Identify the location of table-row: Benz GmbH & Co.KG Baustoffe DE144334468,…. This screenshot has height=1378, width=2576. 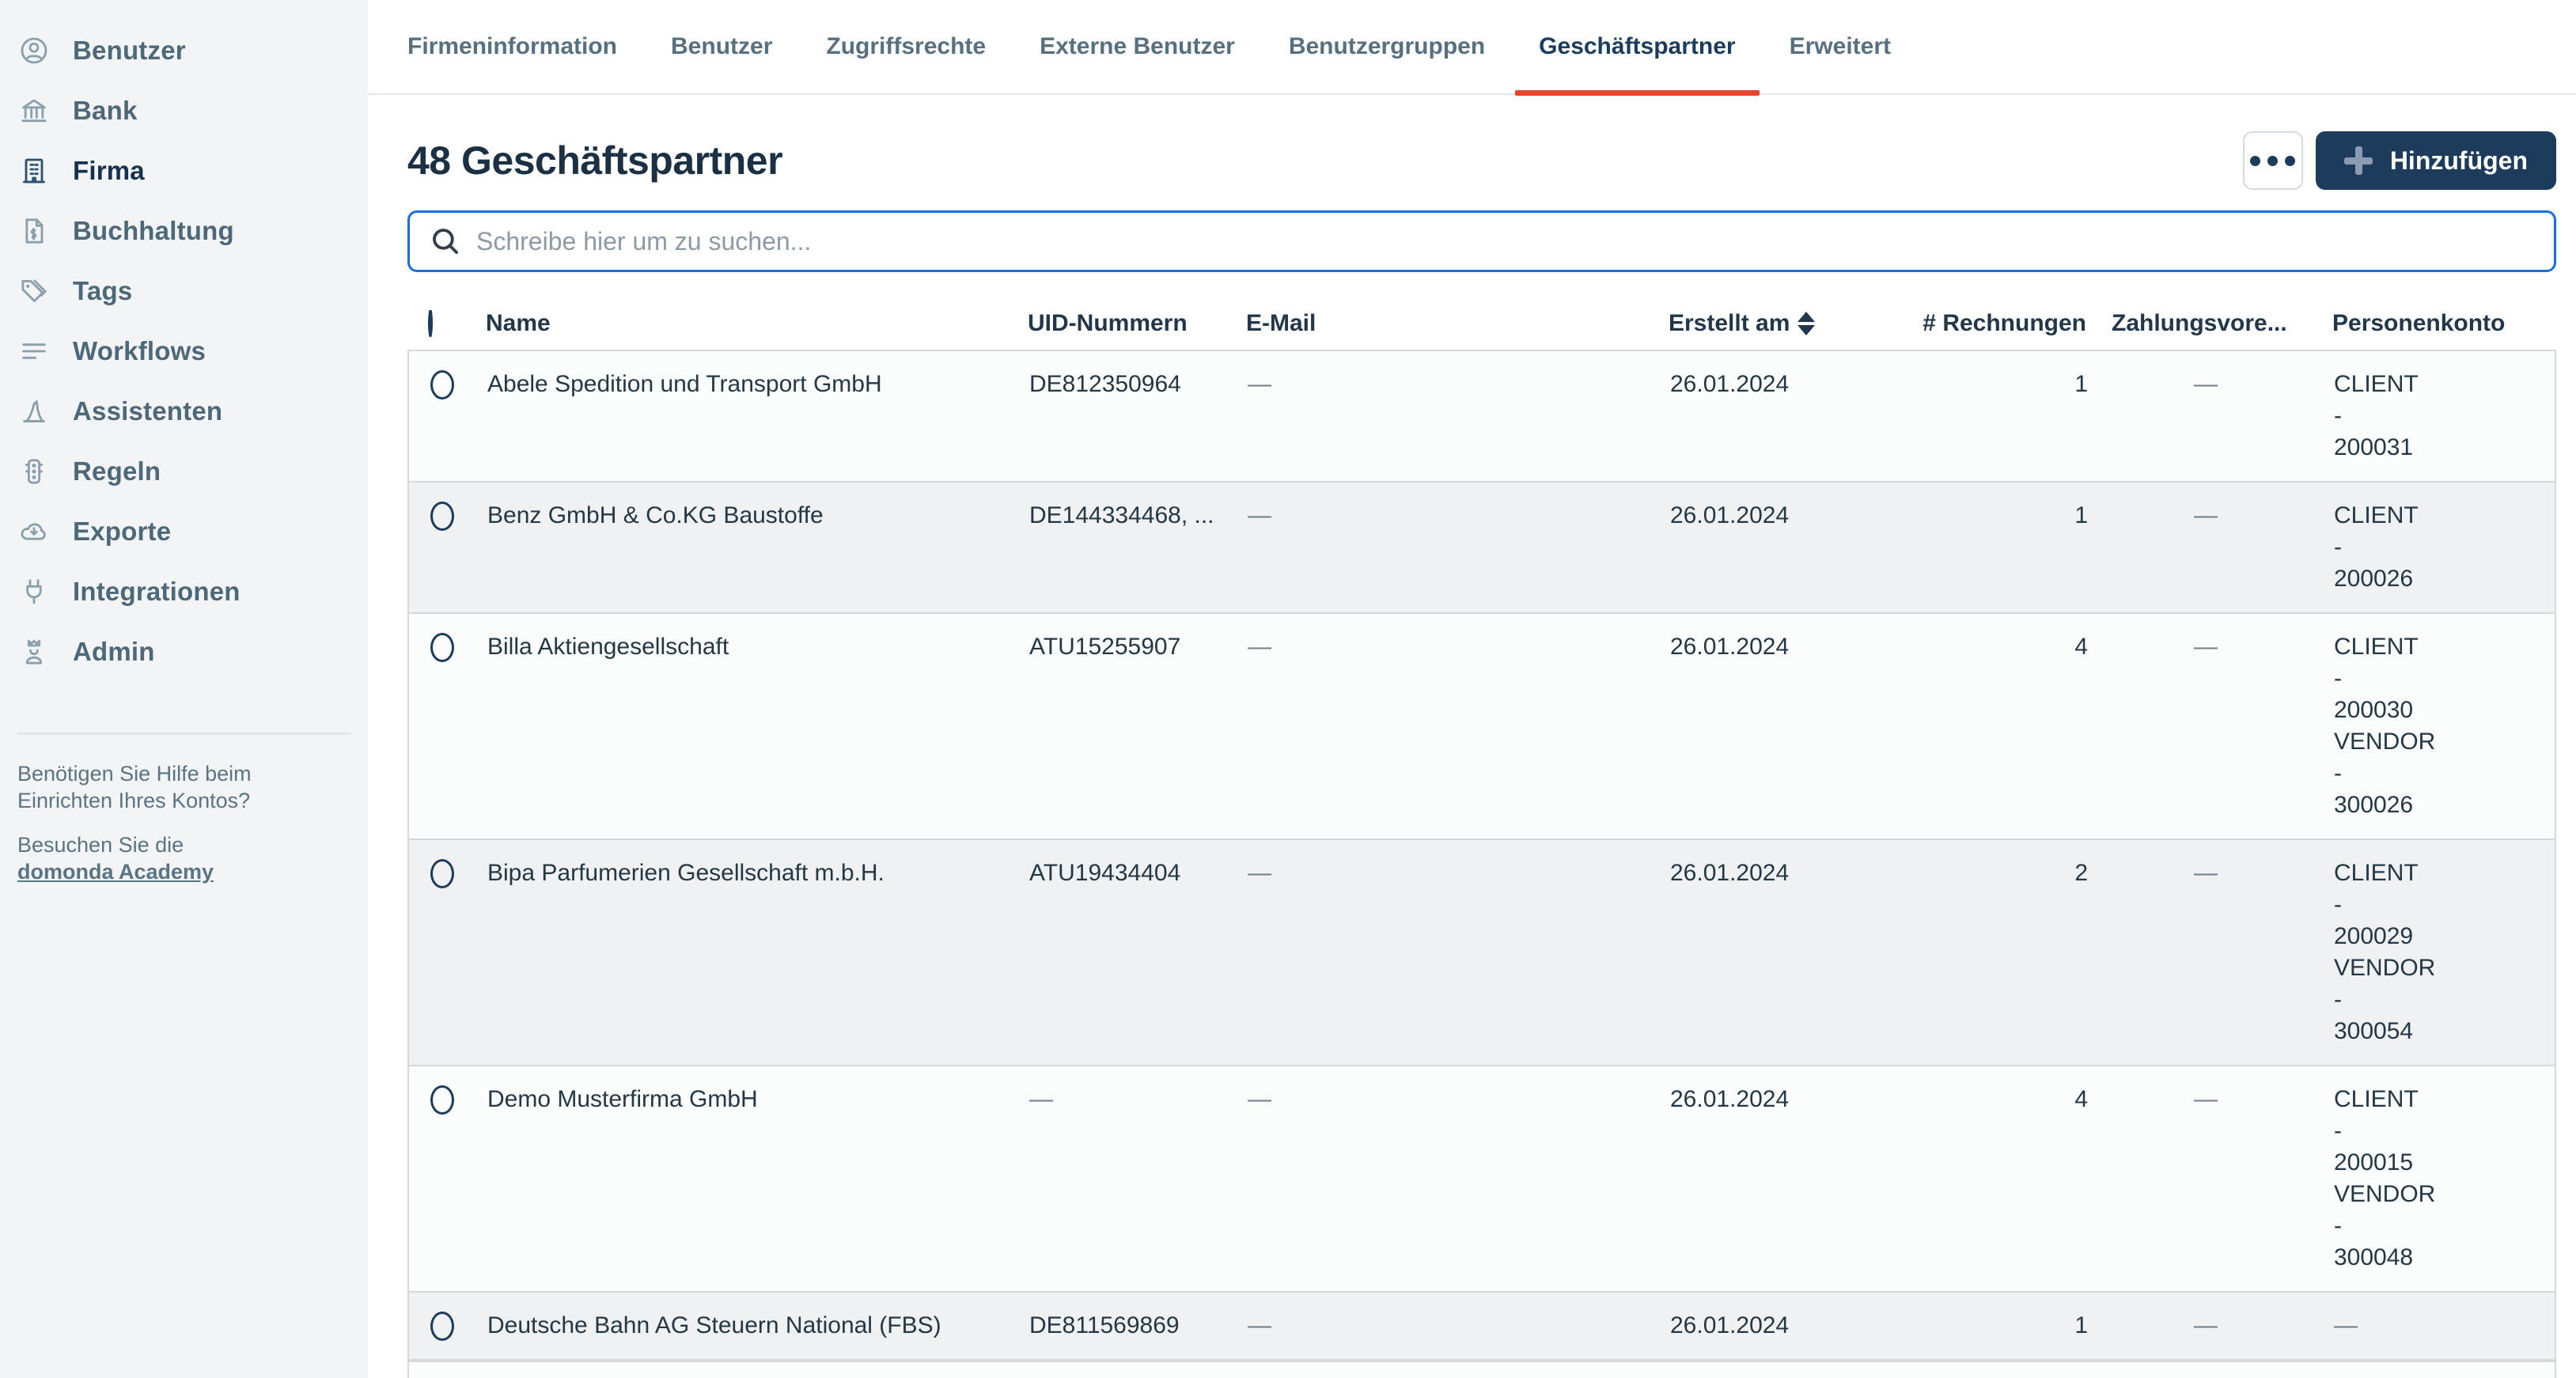
(1482, 546).